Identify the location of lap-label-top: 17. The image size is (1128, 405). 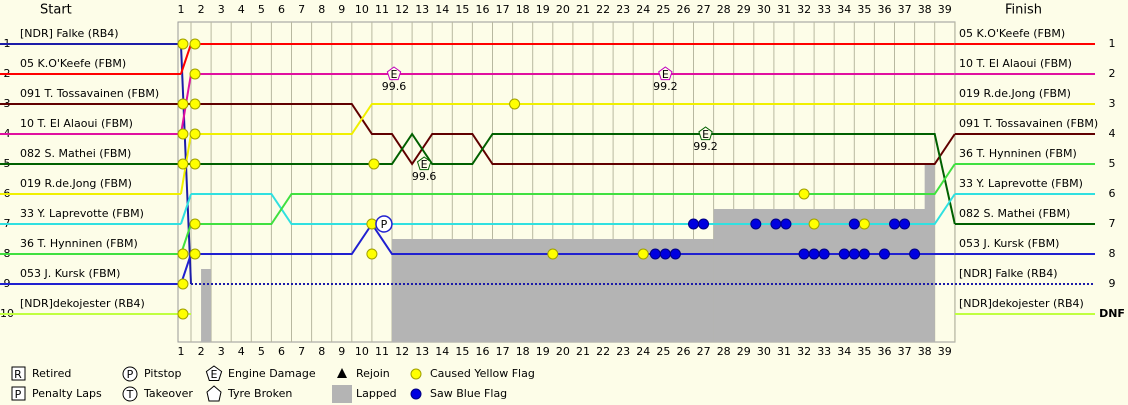
(503, 9).